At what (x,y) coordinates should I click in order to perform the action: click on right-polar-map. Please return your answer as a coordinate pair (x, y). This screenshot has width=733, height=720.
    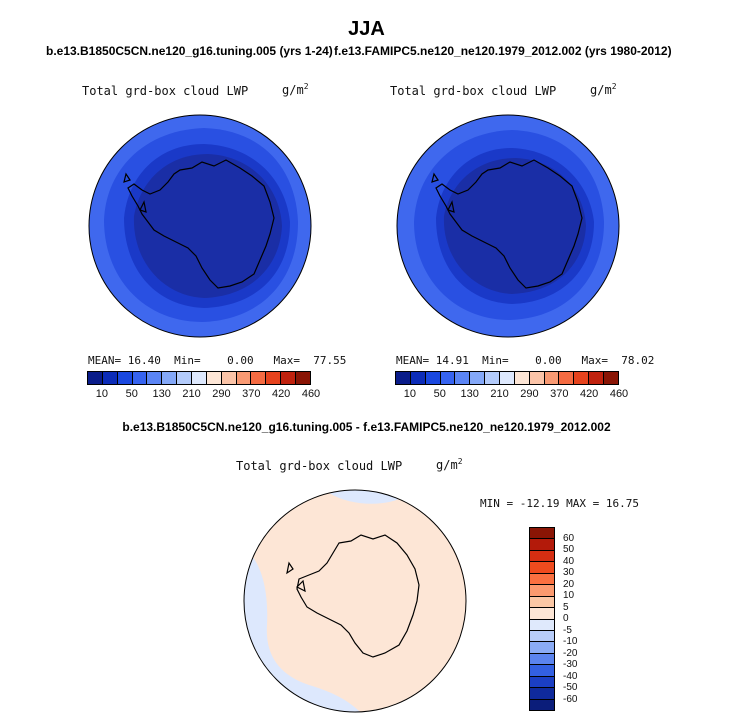
    Looking at the image, I should click on (508, 226).